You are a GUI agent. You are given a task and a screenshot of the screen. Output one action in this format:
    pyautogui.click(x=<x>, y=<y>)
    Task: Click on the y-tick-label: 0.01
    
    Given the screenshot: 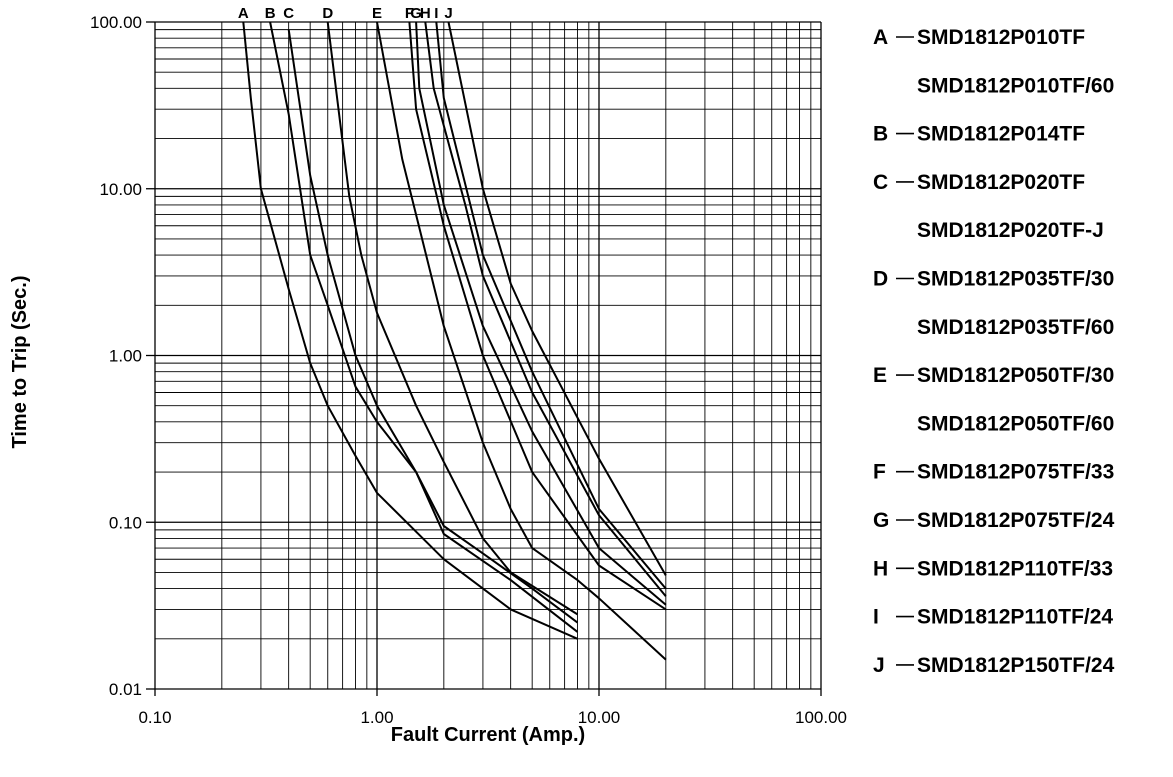 What is the action you would take?
    pyautogui.click(x=125, y=689)
    